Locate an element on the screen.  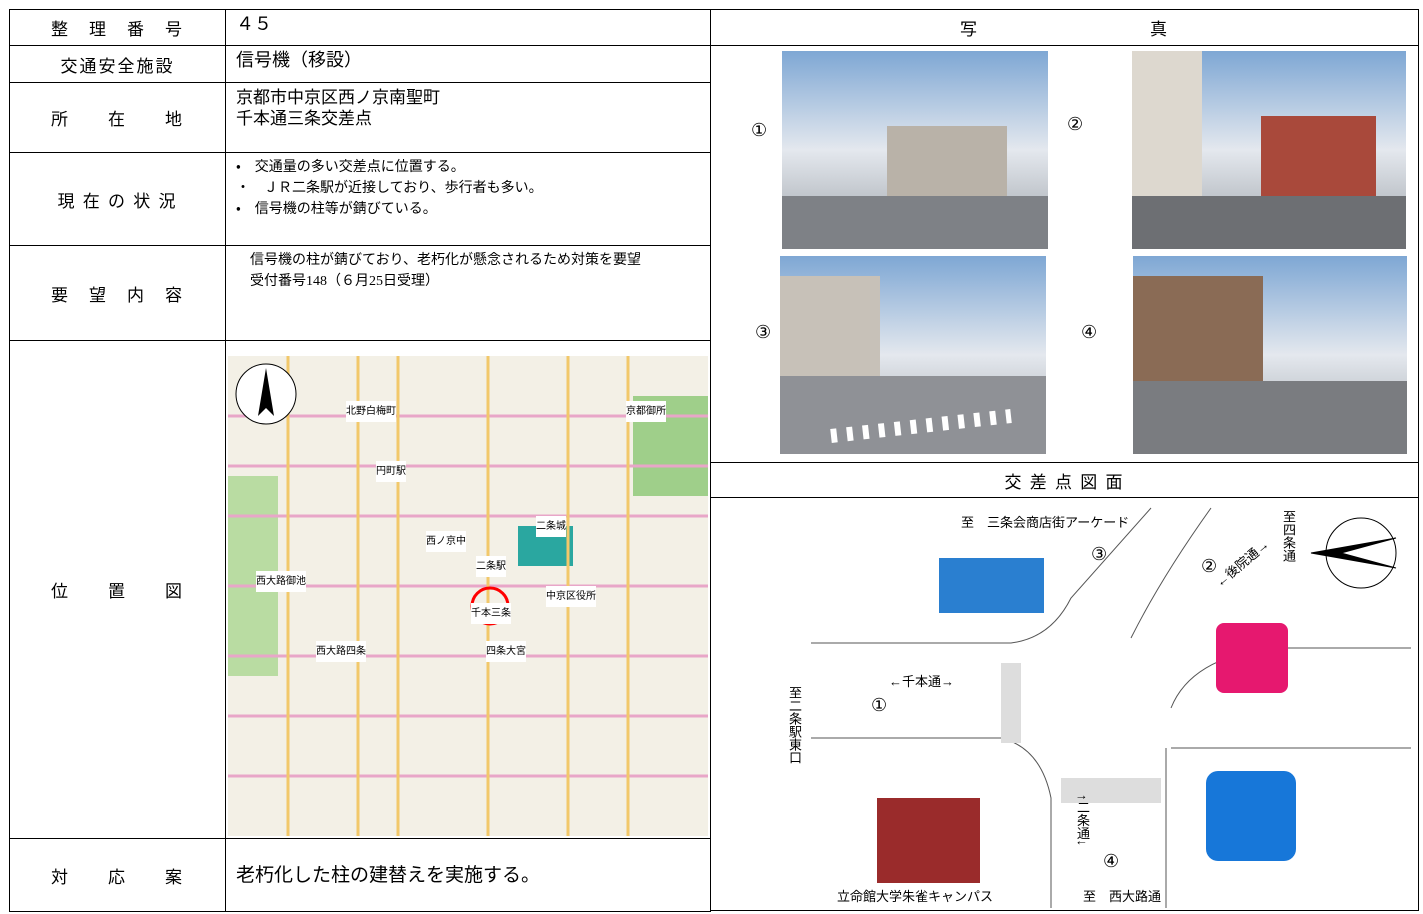
value-line: ・ 交通量の多い交差点に位置する。 is located at coordinates (350, 167).